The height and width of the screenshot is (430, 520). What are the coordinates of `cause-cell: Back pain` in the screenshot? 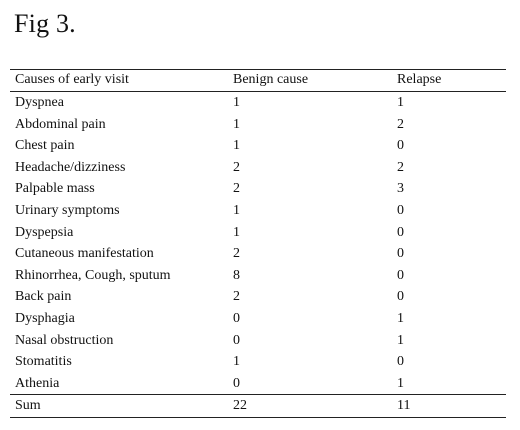 It's located at (43, 297).